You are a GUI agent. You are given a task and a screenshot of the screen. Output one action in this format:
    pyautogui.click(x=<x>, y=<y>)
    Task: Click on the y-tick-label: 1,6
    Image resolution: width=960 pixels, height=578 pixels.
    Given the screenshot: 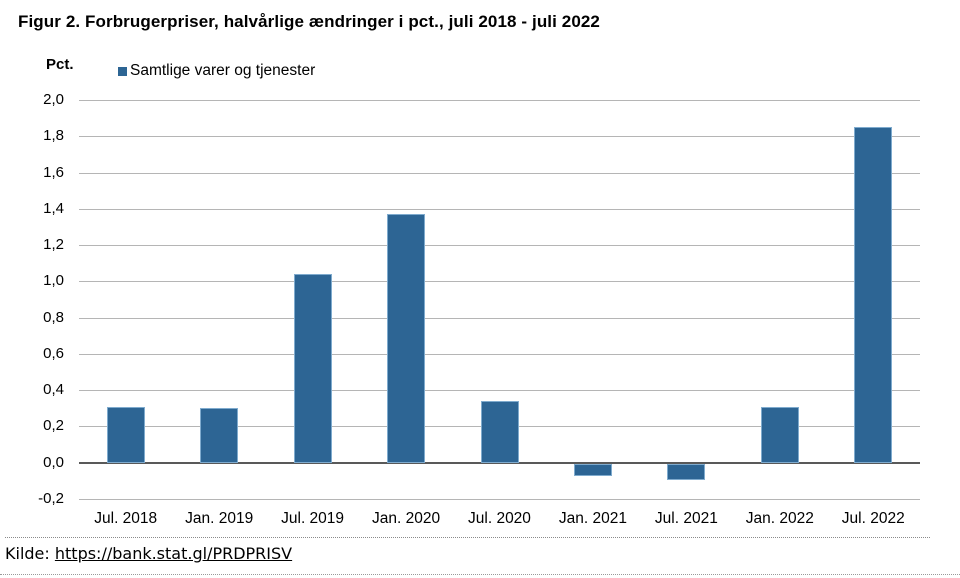 What is the action you would take?
    pyautogui.click(x=53, y=172)
    